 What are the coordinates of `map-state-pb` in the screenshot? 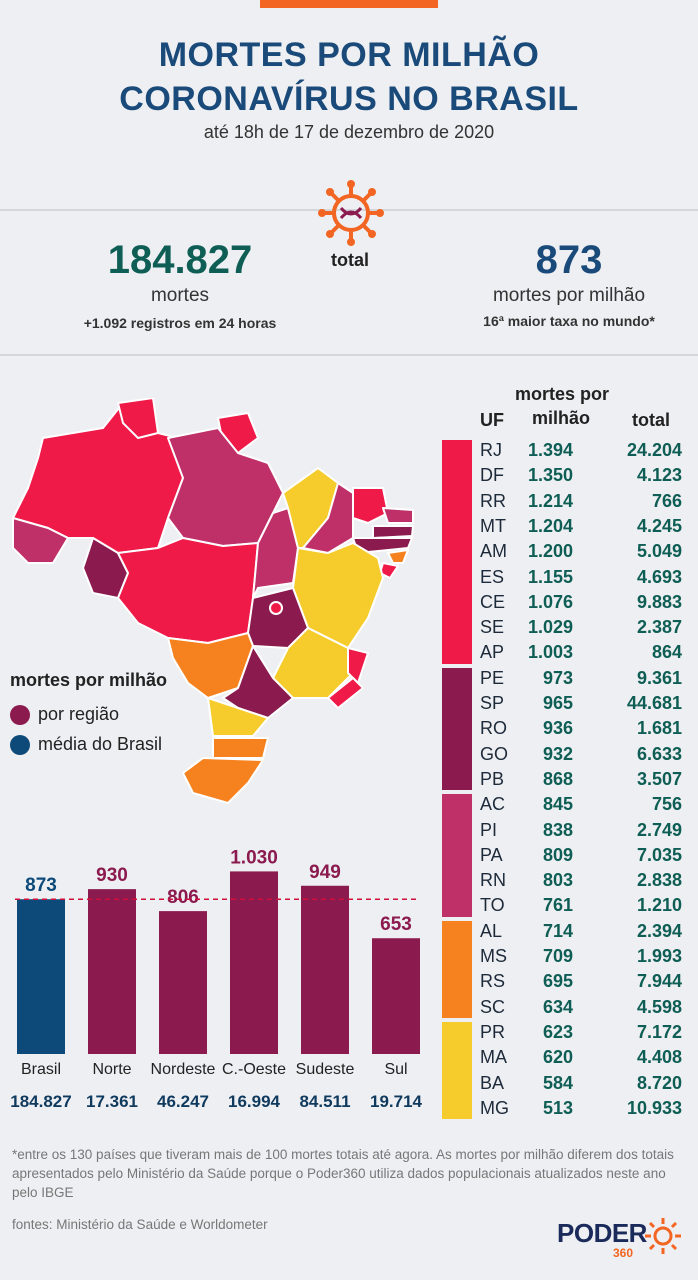 It's located at (393, 532).